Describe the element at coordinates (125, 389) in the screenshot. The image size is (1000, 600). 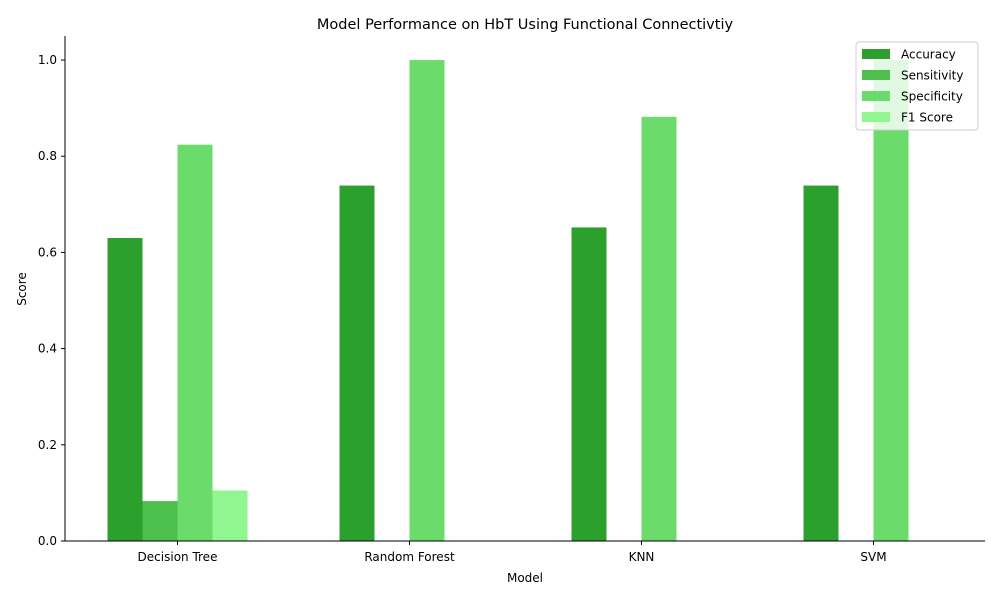
I see `bar-accuracy-decision-tree` at that location.